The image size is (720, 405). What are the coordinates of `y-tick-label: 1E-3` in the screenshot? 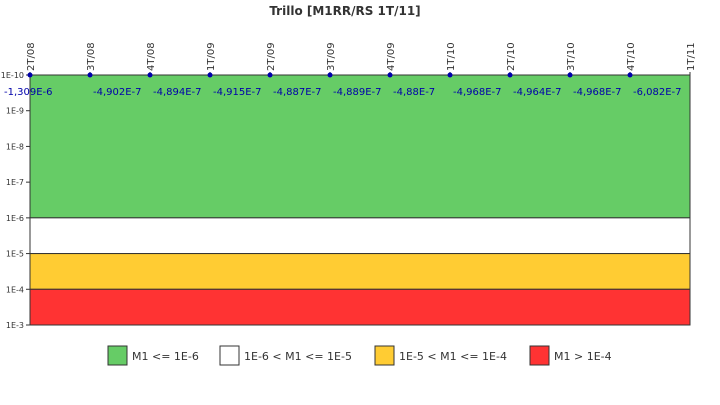 It's located at (15, 325).